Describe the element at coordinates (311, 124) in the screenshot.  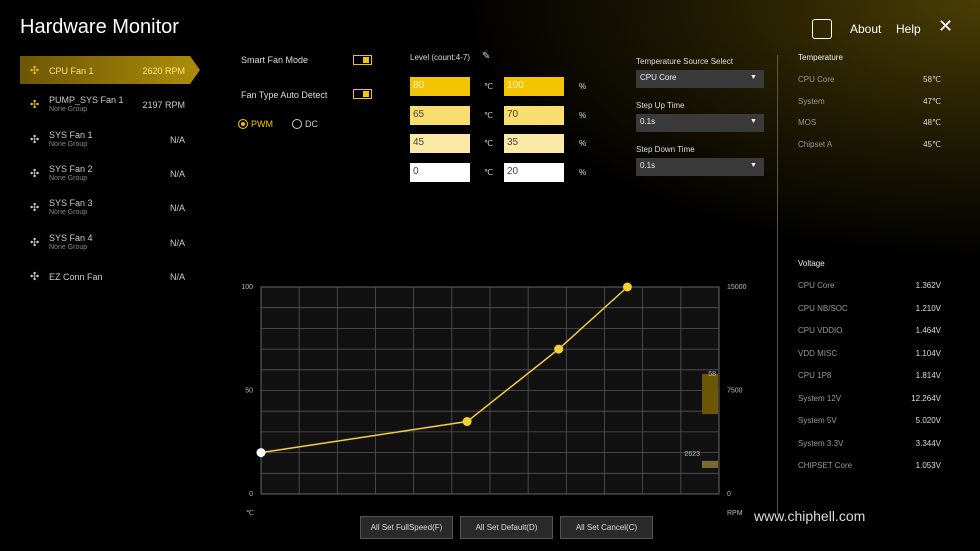
I see `radio-label: DC` at that location.